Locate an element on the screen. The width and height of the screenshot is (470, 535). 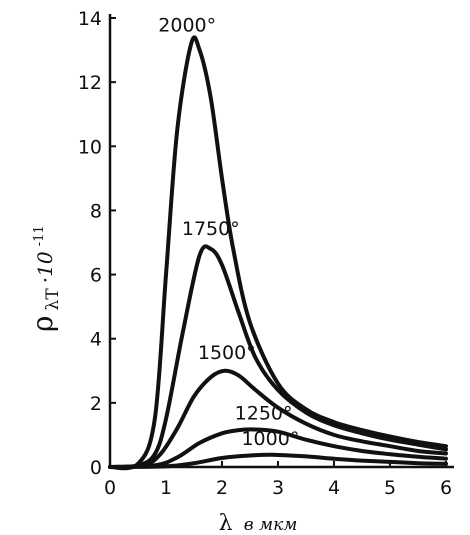
y-tick-label: 12 is located at coordinates (90, 83).